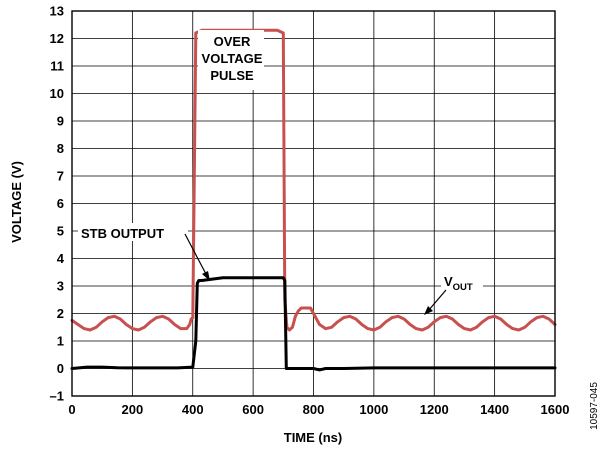  I want to click on y-tick-label: 0, so click(60, 368).